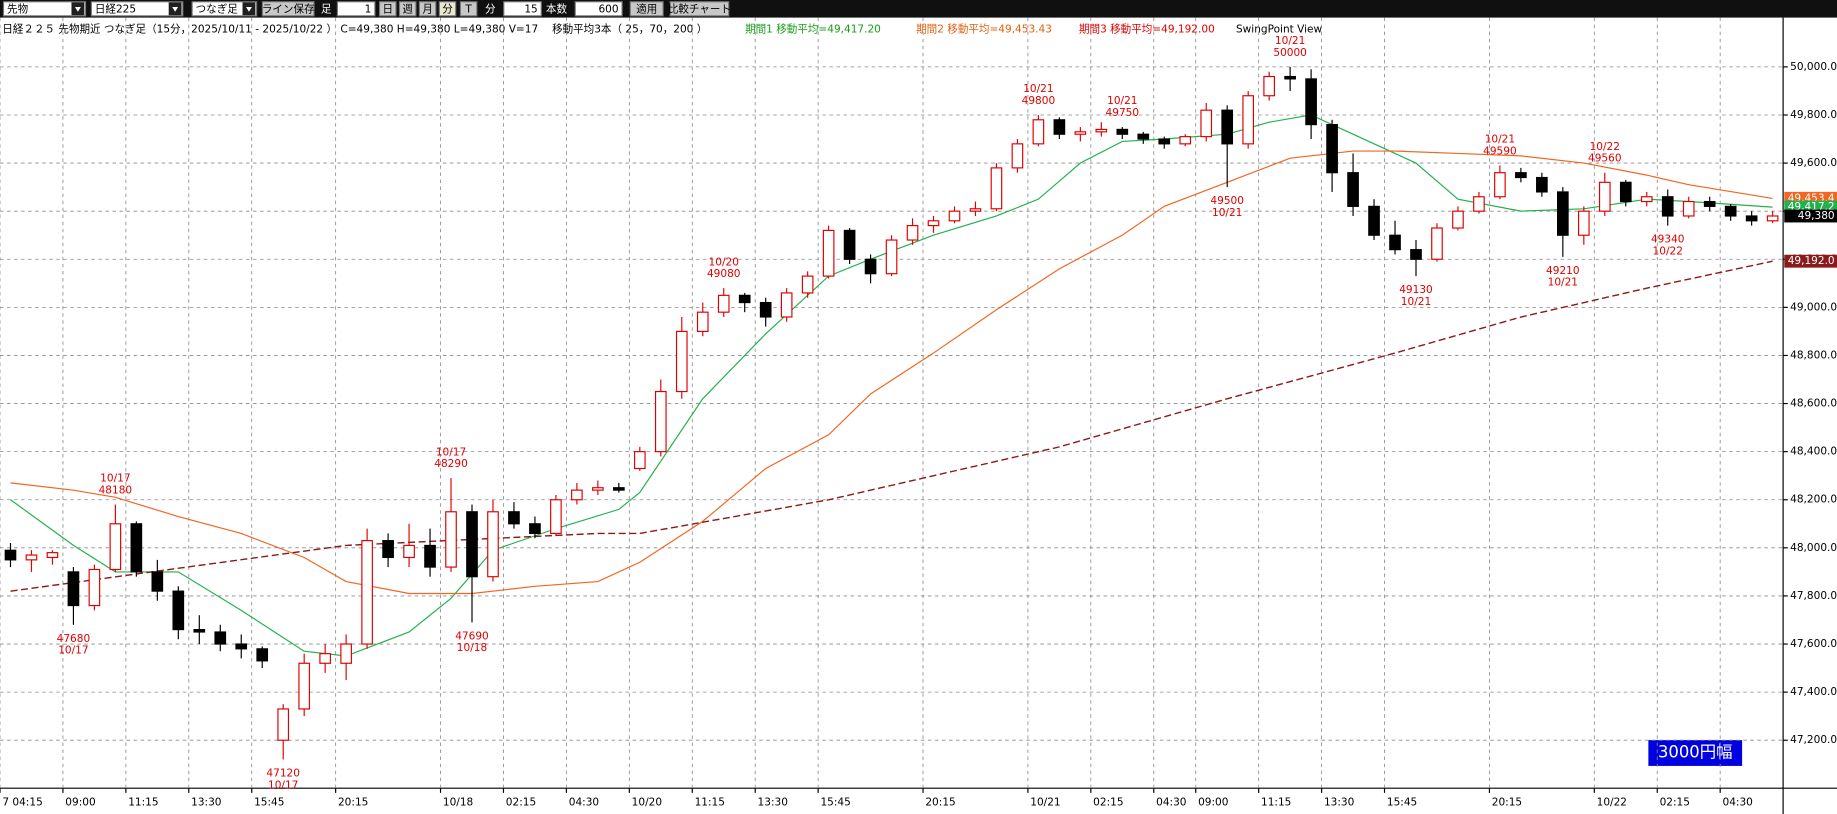  I want to click on swing-price: 49080, so click(724, 274).